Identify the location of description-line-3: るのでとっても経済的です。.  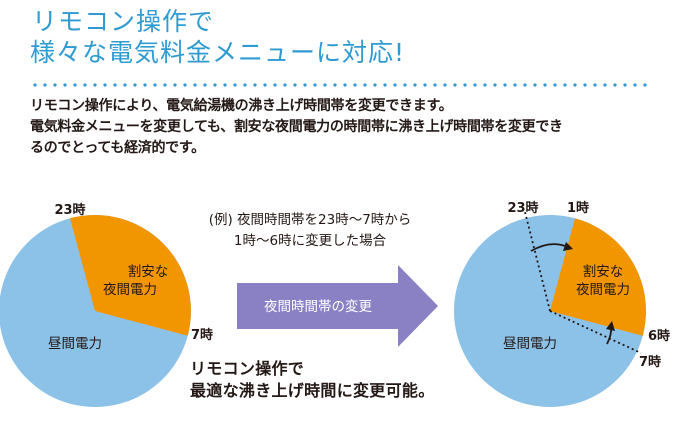
(117, 148).